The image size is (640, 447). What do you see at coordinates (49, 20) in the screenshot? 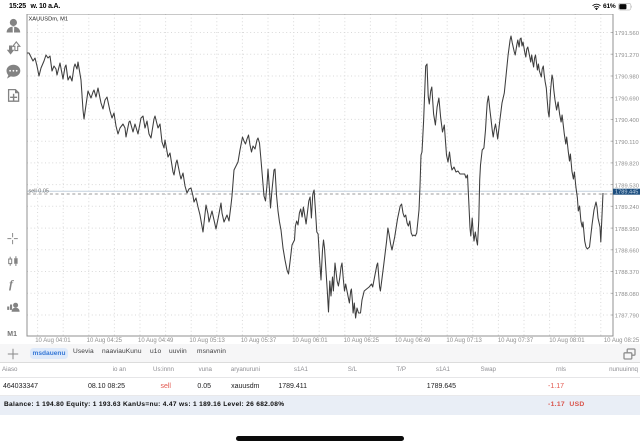
I see `svg-text: XAUUSDm, M1` at bounding box center [49, 20].